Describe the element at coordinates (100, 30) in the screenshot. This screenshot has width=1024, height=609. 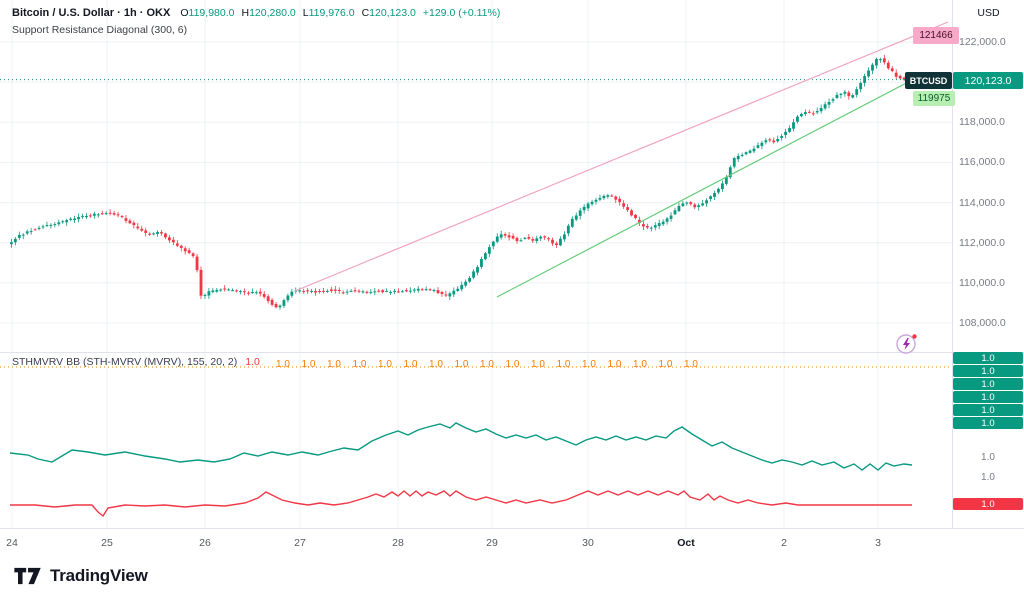
I see `indicator-title-main: Support Resistance Diagonal (300, 6)` at that location.